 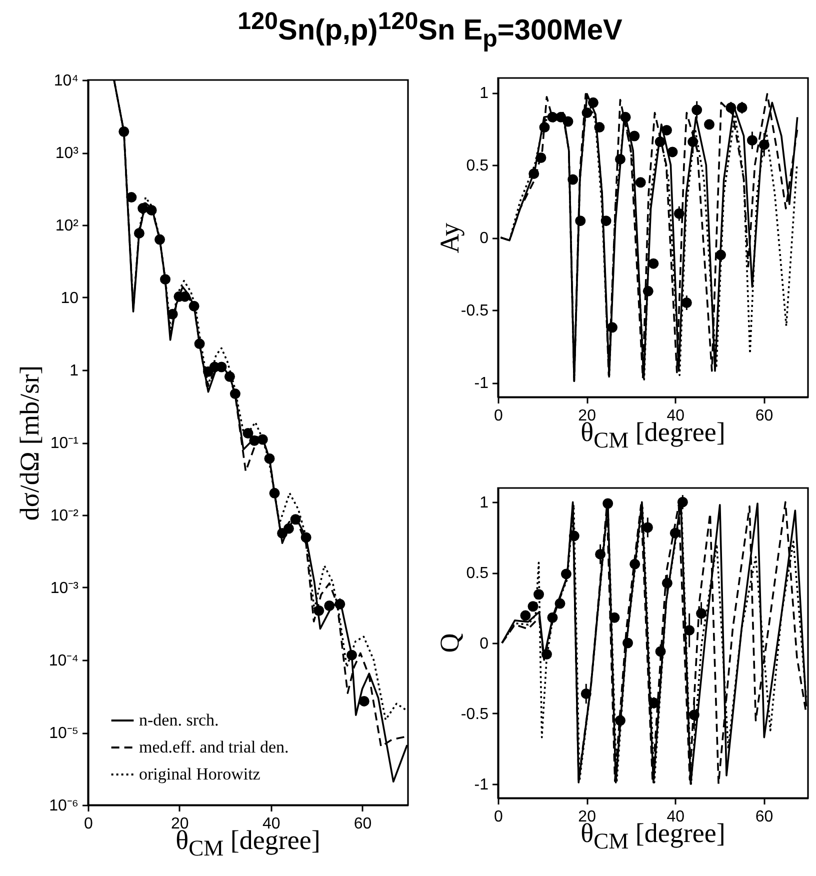 I want to click on y-tick-label: 10², so click(x=67, y=226).